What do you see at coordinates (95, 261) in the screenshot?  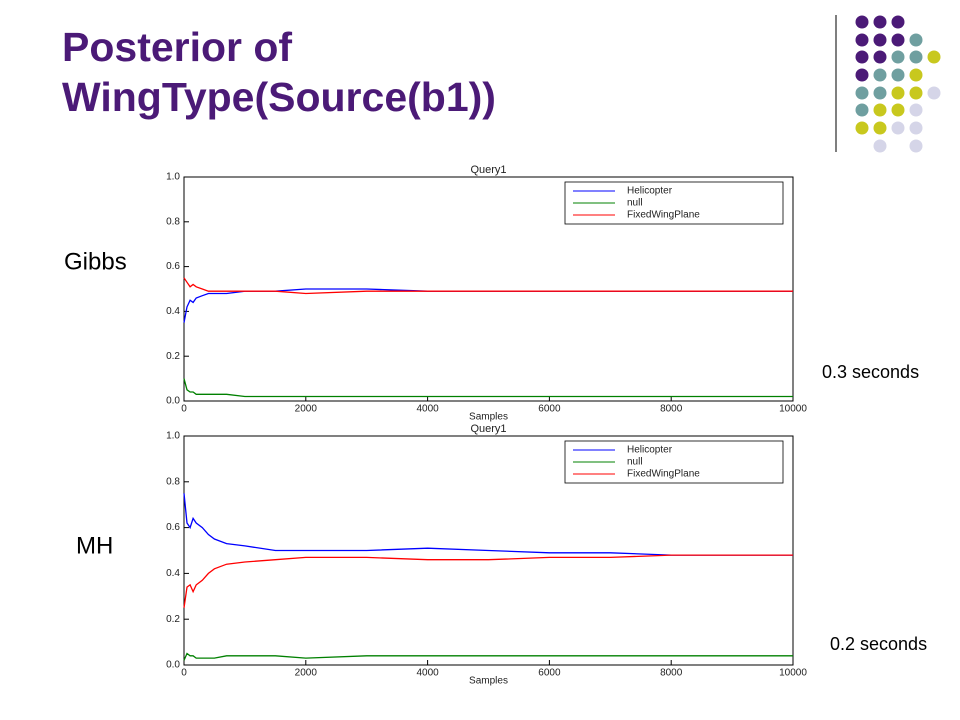 I see `method-label: Gibbs` at bounding box center [95, 261].